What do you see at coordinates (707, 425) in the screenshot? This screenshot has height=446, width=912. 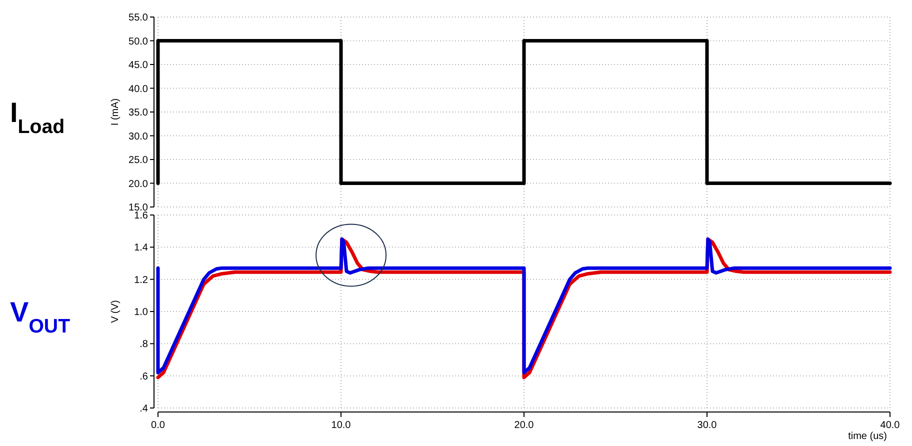 I see `x-tick-label: 30.0` at bounding box center [707, 425].